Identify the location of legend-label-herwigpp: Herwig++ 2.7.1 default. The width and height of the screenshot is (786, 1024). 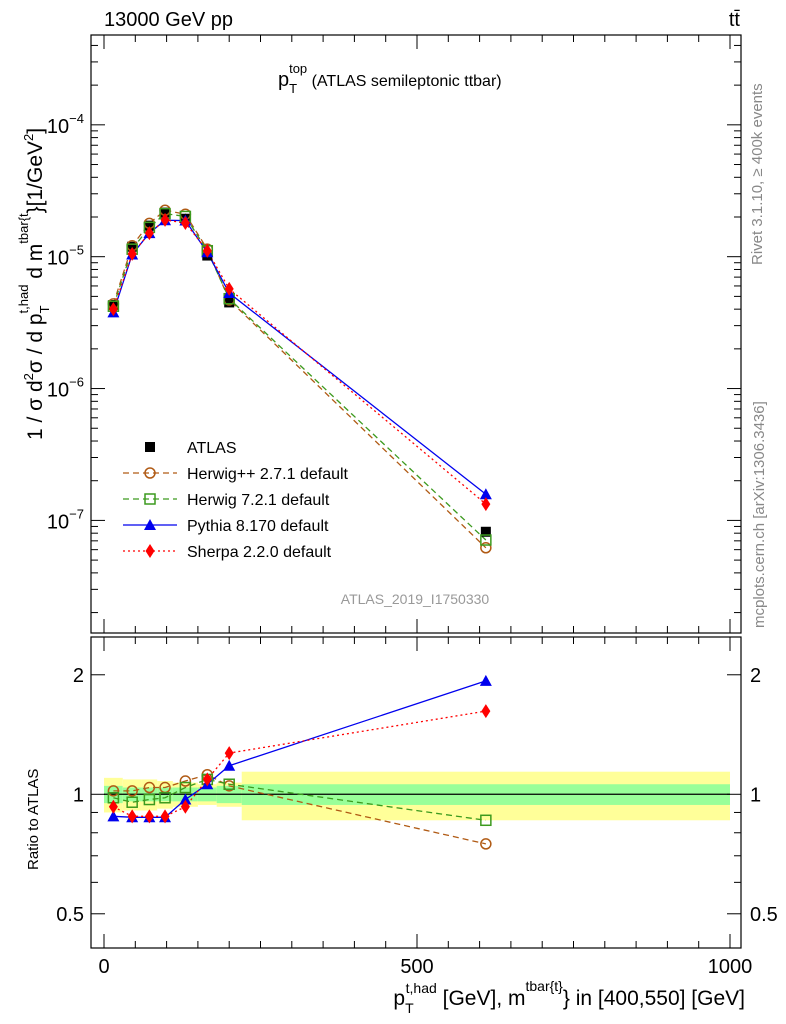
(268, 474).